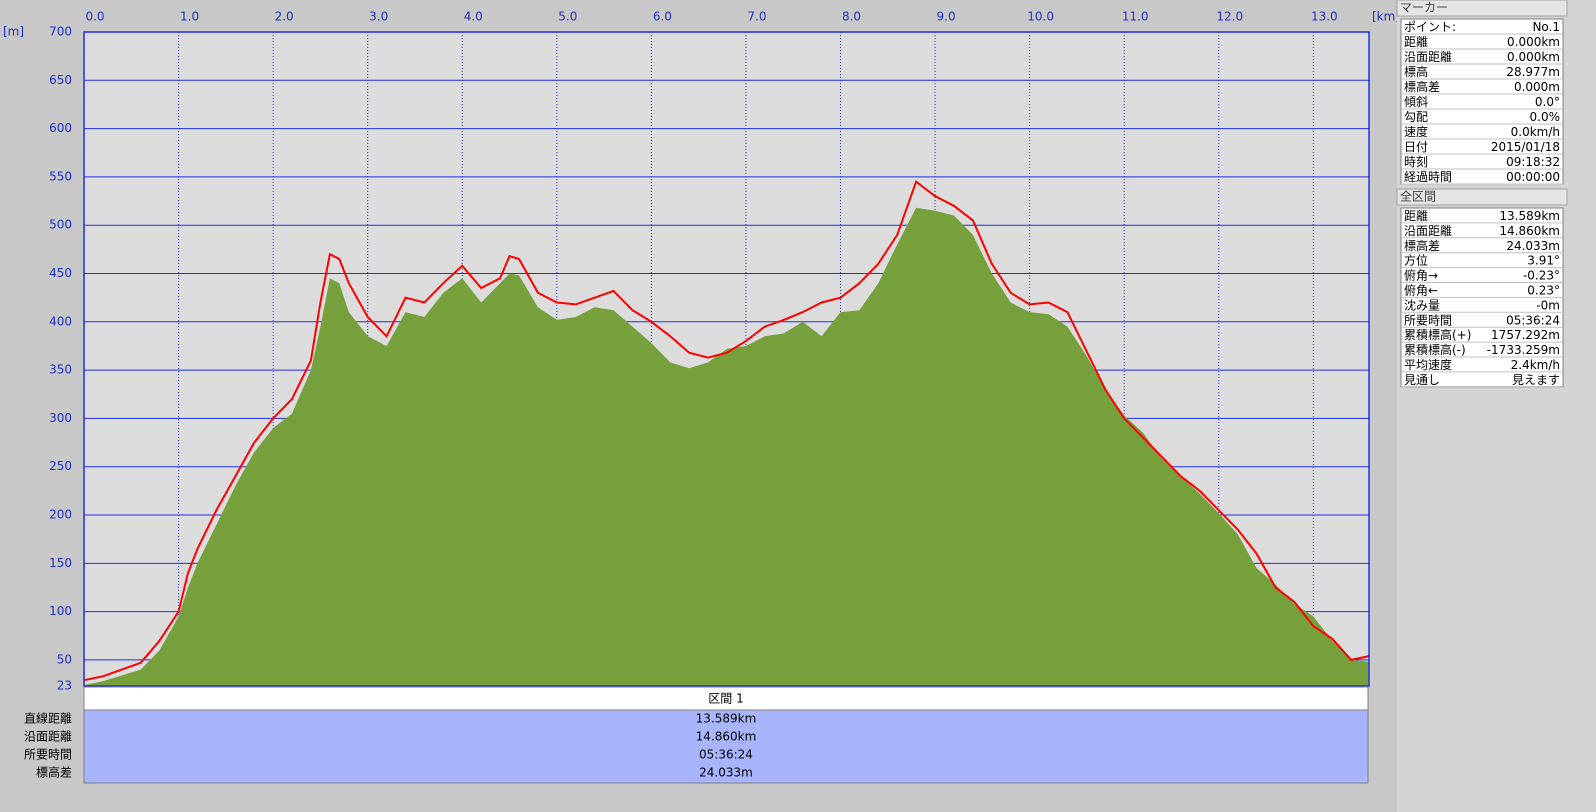  Describe the element at coordinates (1435, 349) in the screenshot. I see `panel-key: 累積標高(-)` at that location.